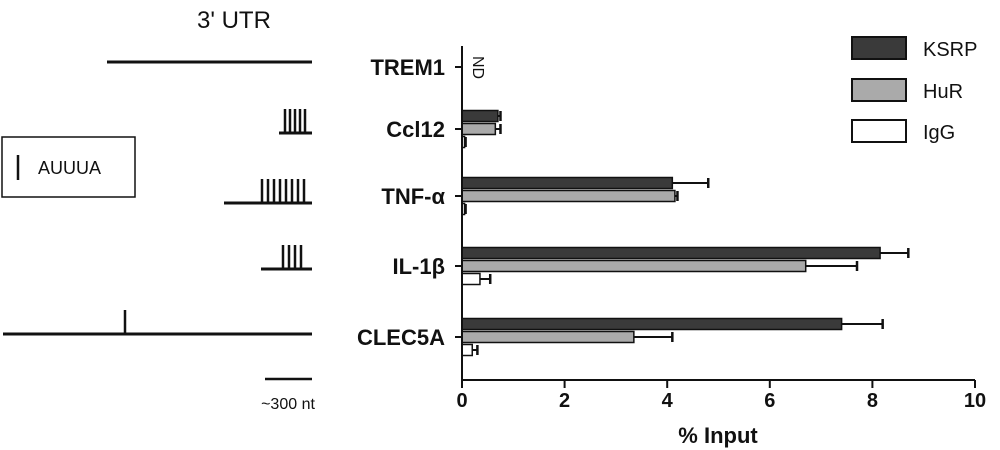  Describe the element at coordinates (652, 324) in the screenshot. I see `bar-ksrp-clec5a` at that location.